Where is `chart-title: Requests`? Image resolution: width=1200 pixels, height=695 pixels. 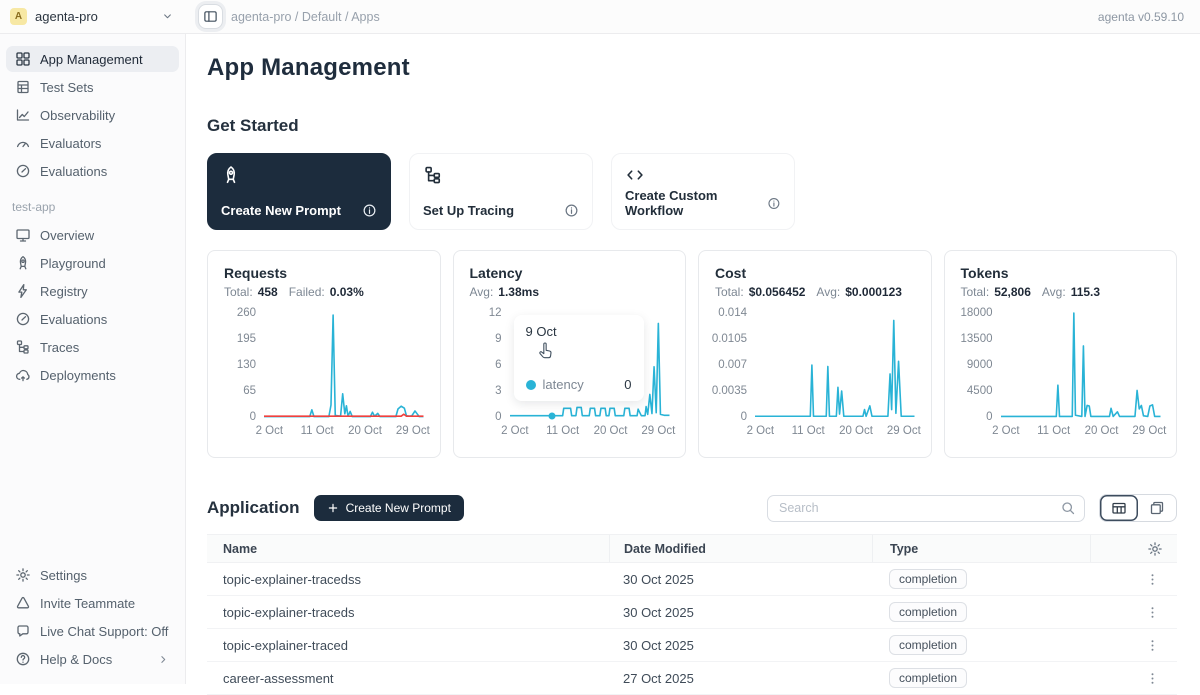 chart-title: Requests is located at coordinates (324, 273).